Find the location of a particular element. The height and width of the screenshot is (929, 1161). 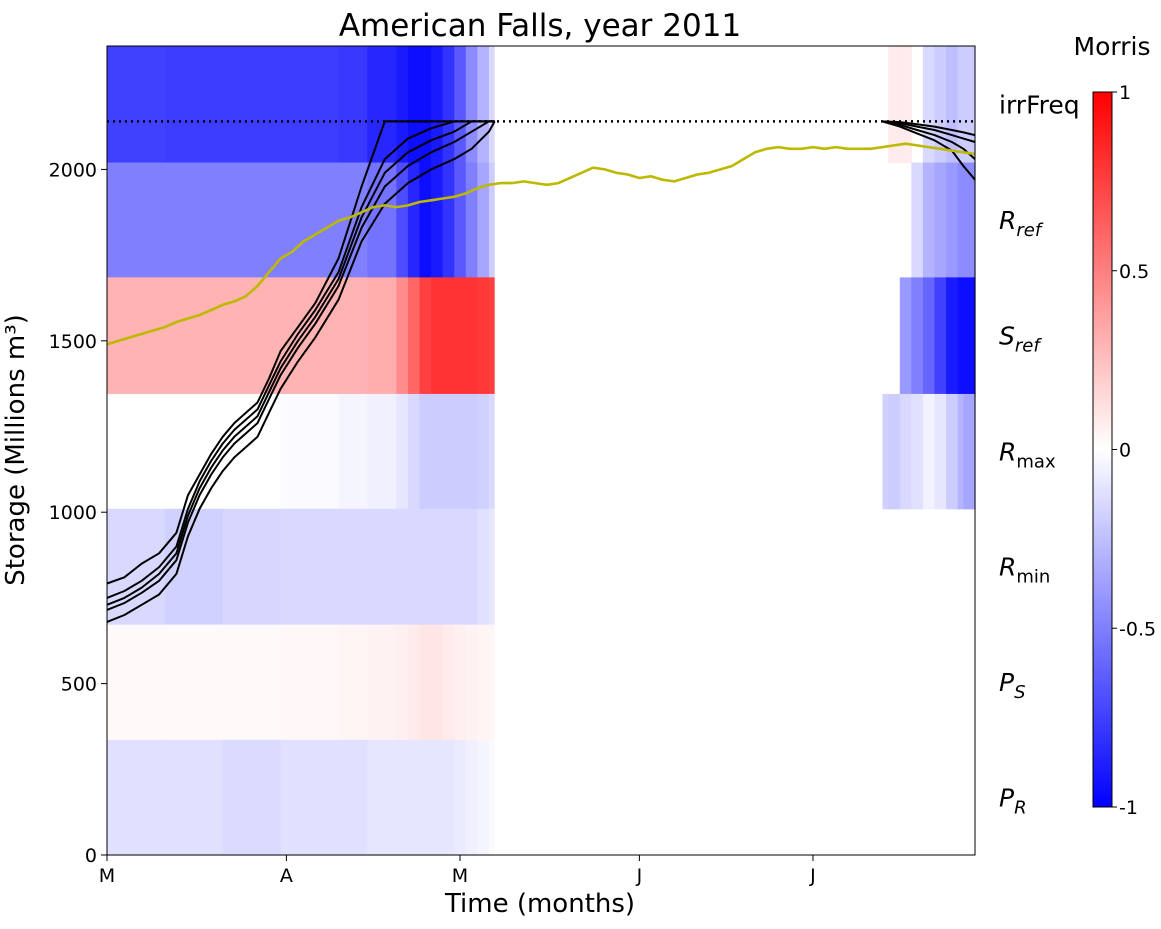

x-tick-label: M is located at coordinates (107, 876).